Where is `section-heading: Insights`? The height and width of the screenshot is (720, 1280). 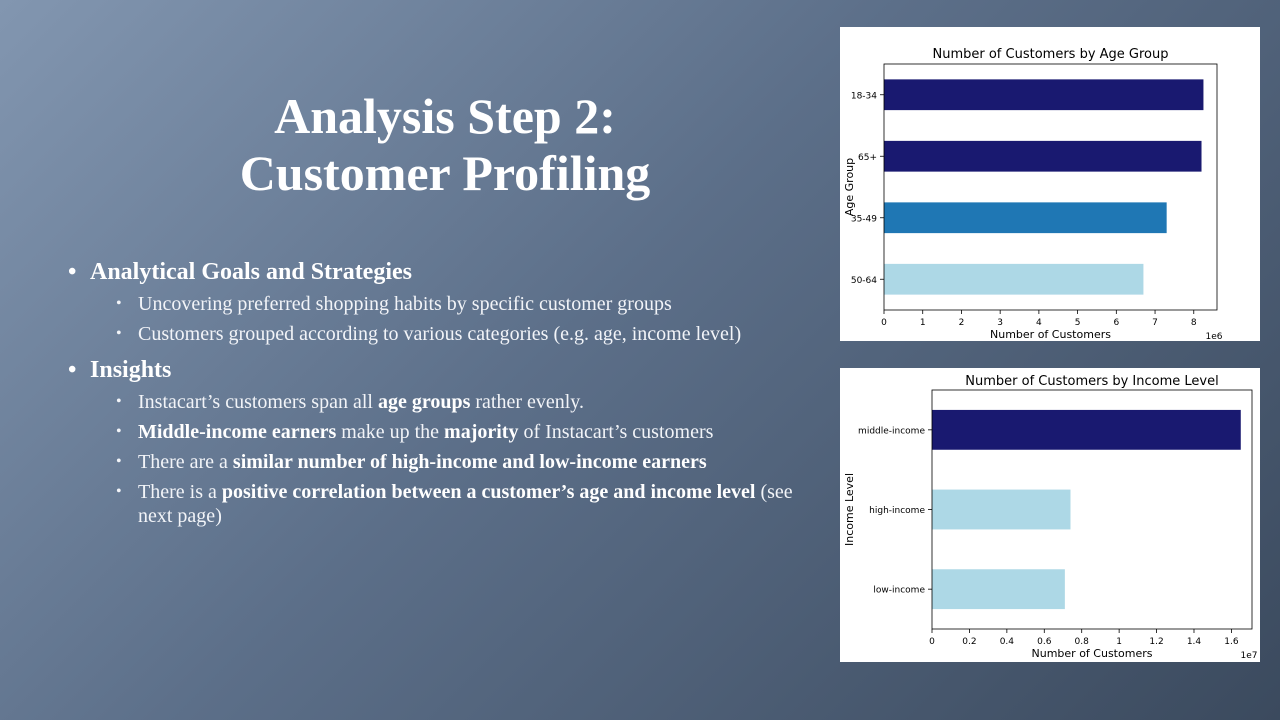
section-heading: Insights is located at coordinates (435, 370).